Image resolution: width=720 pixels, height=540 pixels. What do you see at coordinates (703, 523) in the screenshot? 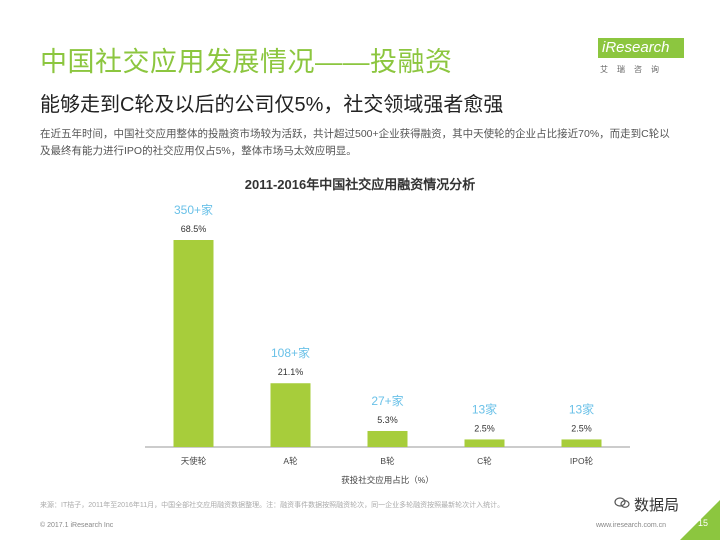
I see `page-number: 15` at bounding box center [703, 523].